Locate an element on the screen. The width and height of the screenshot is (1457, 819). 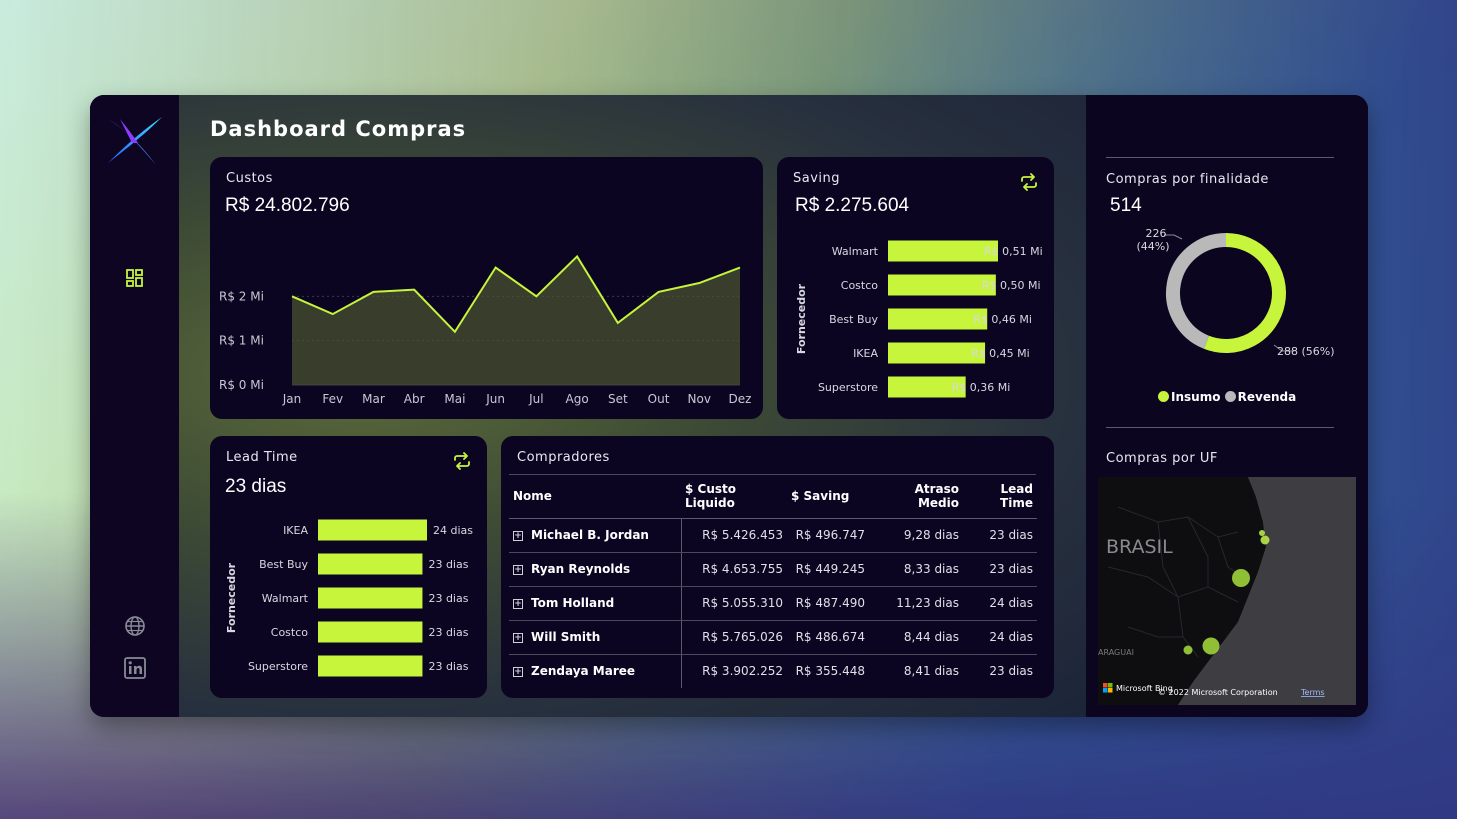
x-tick-label: Nov is located at coordinates (699, 399).